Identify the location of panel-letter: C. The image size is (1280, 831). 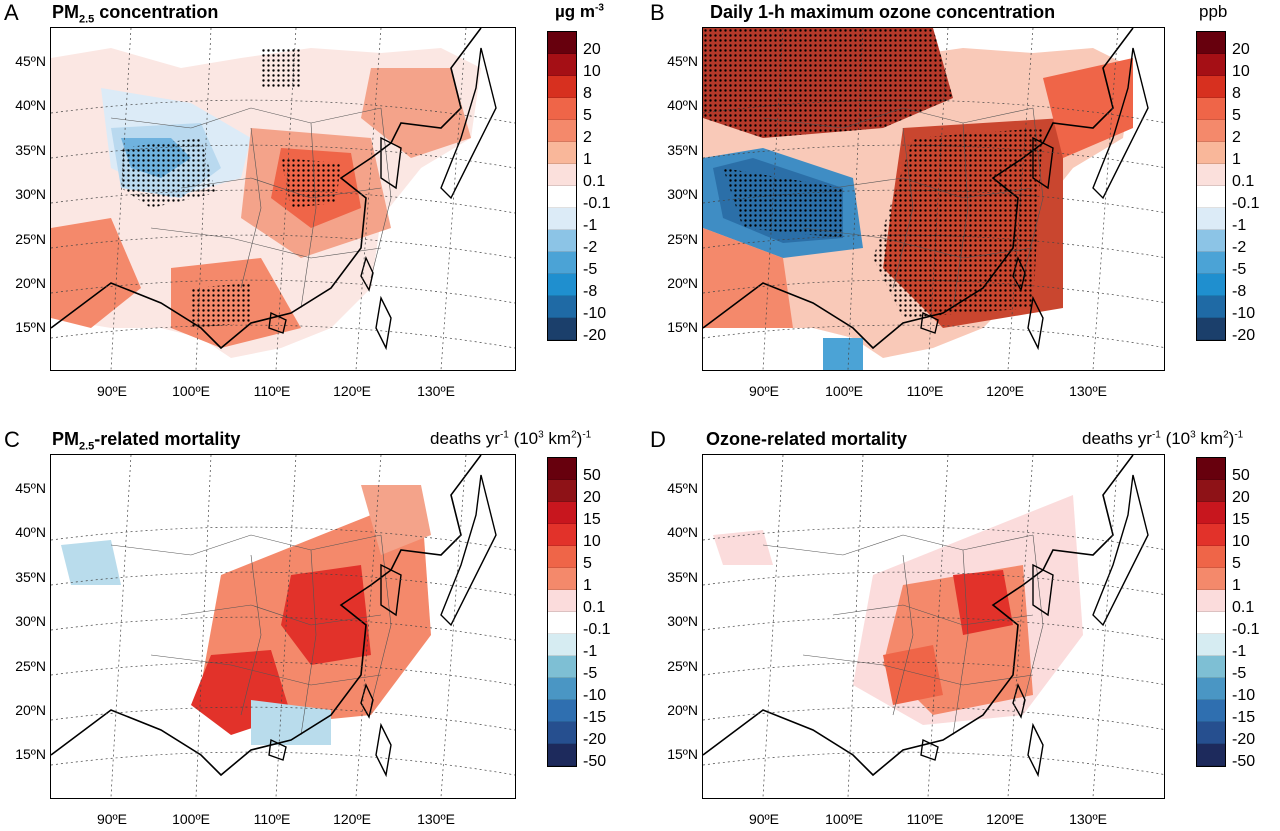
(12, 439).